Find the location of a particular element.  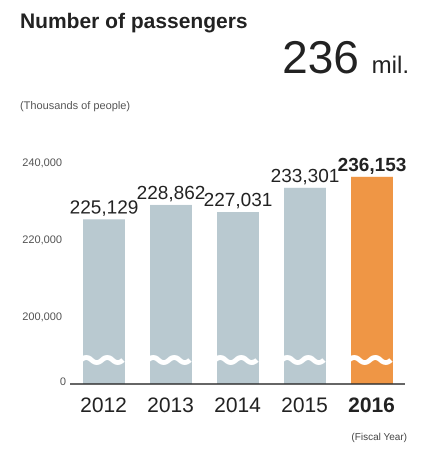

chart-subtitle: 236 mil. is located at coordinates (345, 57).